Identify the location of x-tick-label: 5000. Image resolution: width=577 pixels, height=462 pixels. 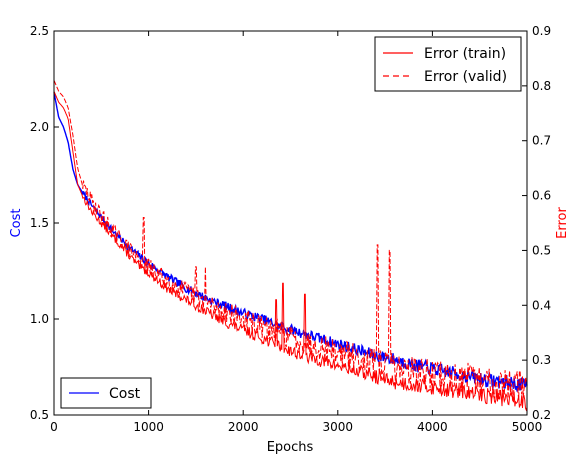
(527, 427).